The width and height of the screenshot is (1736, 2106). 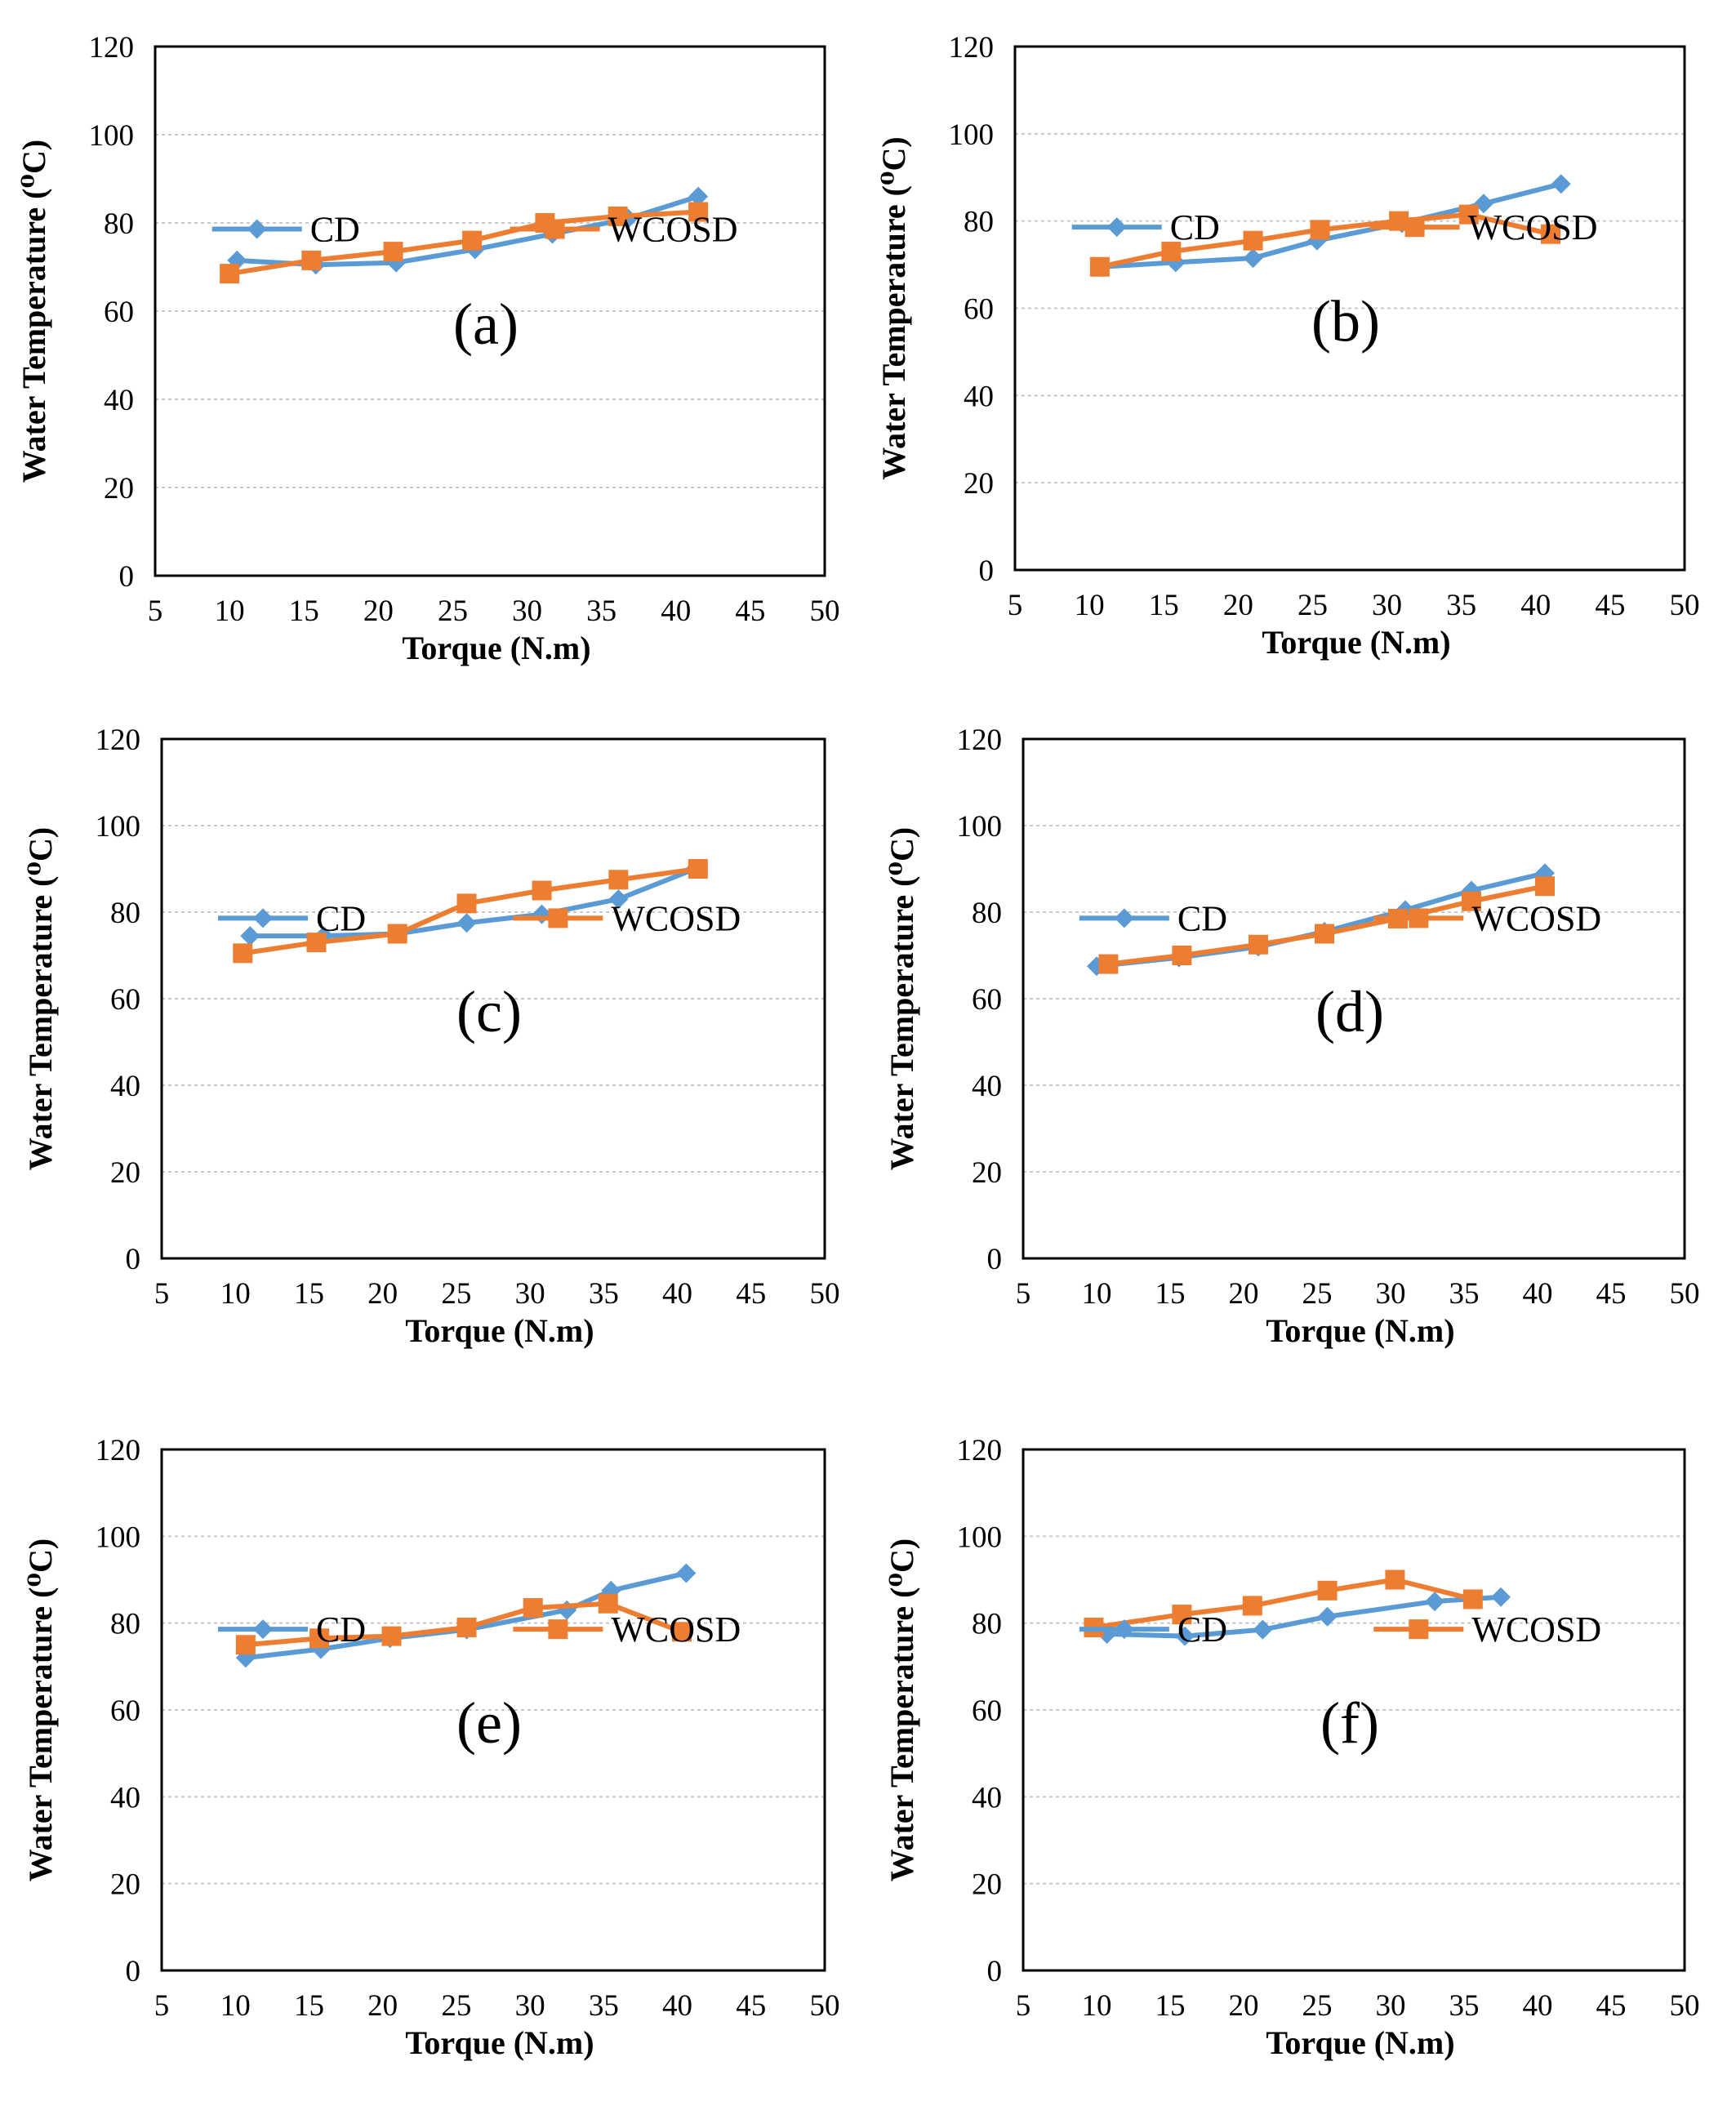 What do you see at coordinates (162, 1294) in the screenshot?
I see `x-tick-label: 5` at bounding box center [162, 1294].